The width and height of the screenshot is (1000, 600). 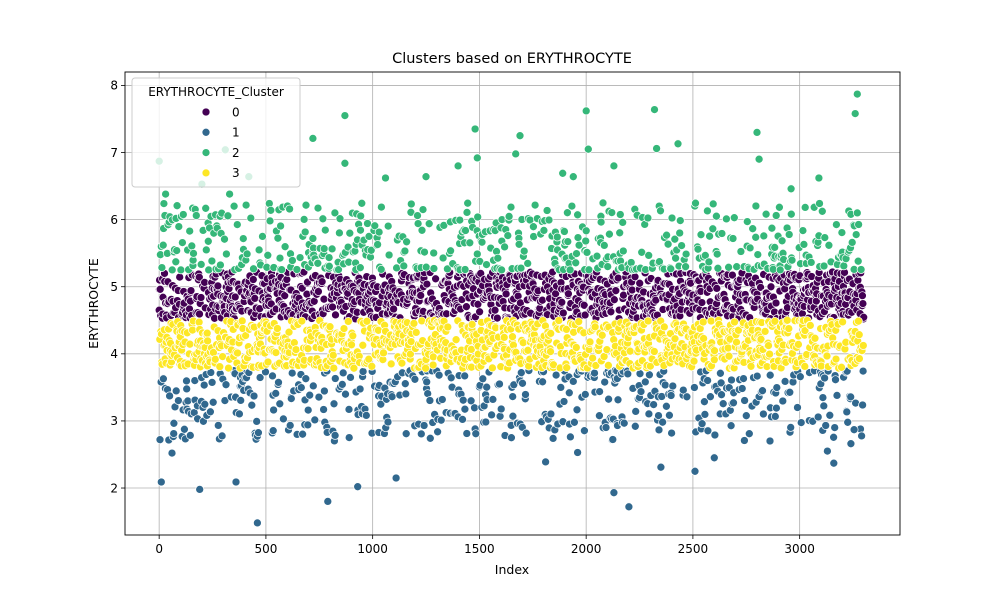 What do you see at coordinates (114, 354) in the screenshot?
I see `y-tick-label: 4` at bounding box center [114, 354].